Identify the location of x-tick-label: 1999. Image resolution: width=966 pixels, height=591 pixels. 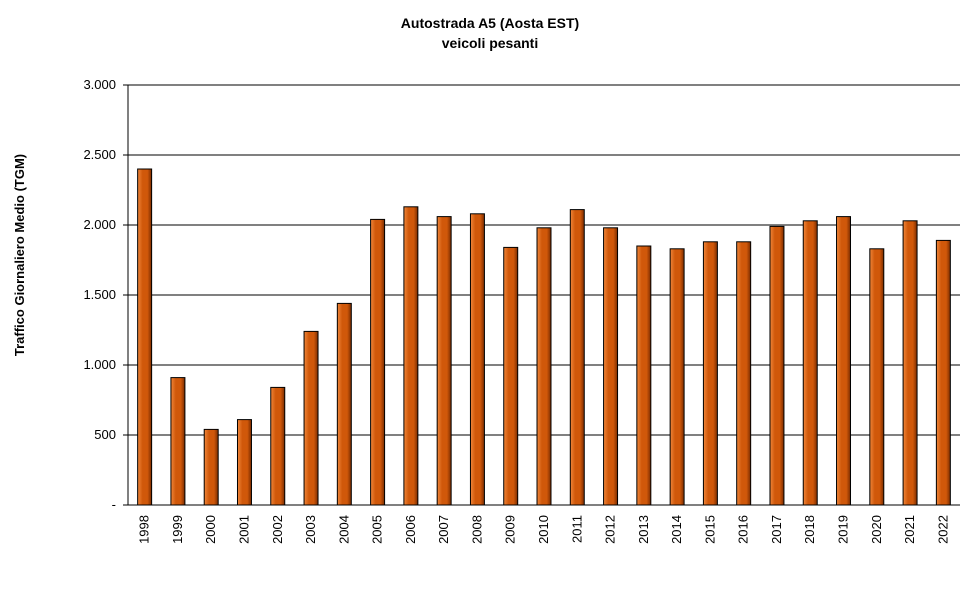
(177, 529).